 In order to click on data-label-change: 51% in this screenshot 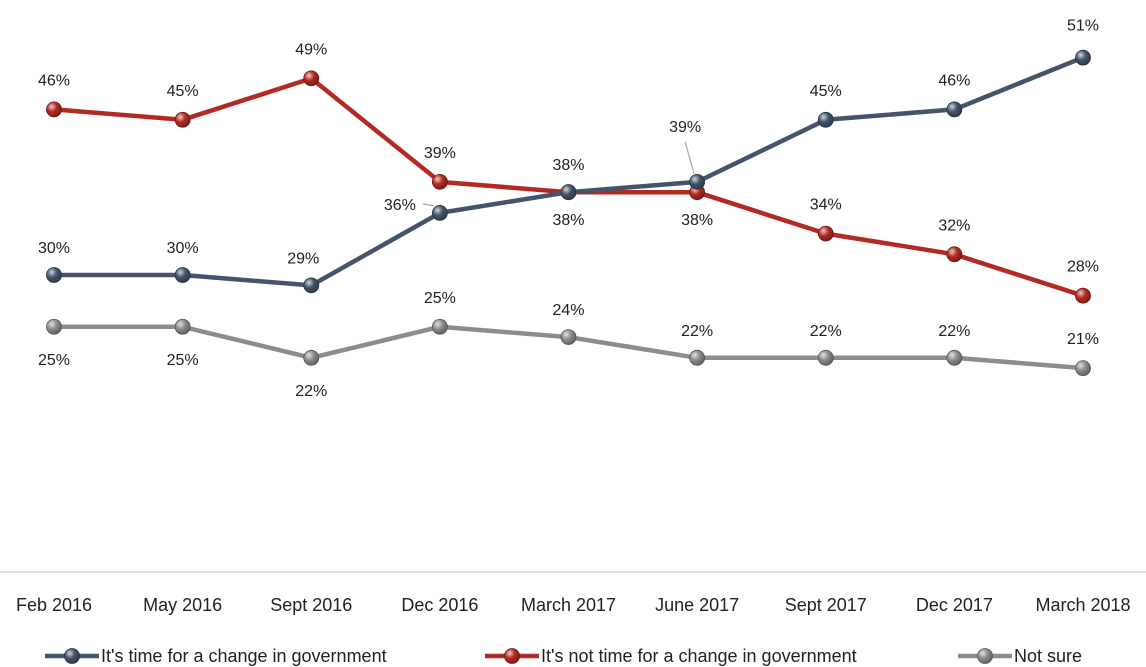, I will do `click(1083, 26)`.